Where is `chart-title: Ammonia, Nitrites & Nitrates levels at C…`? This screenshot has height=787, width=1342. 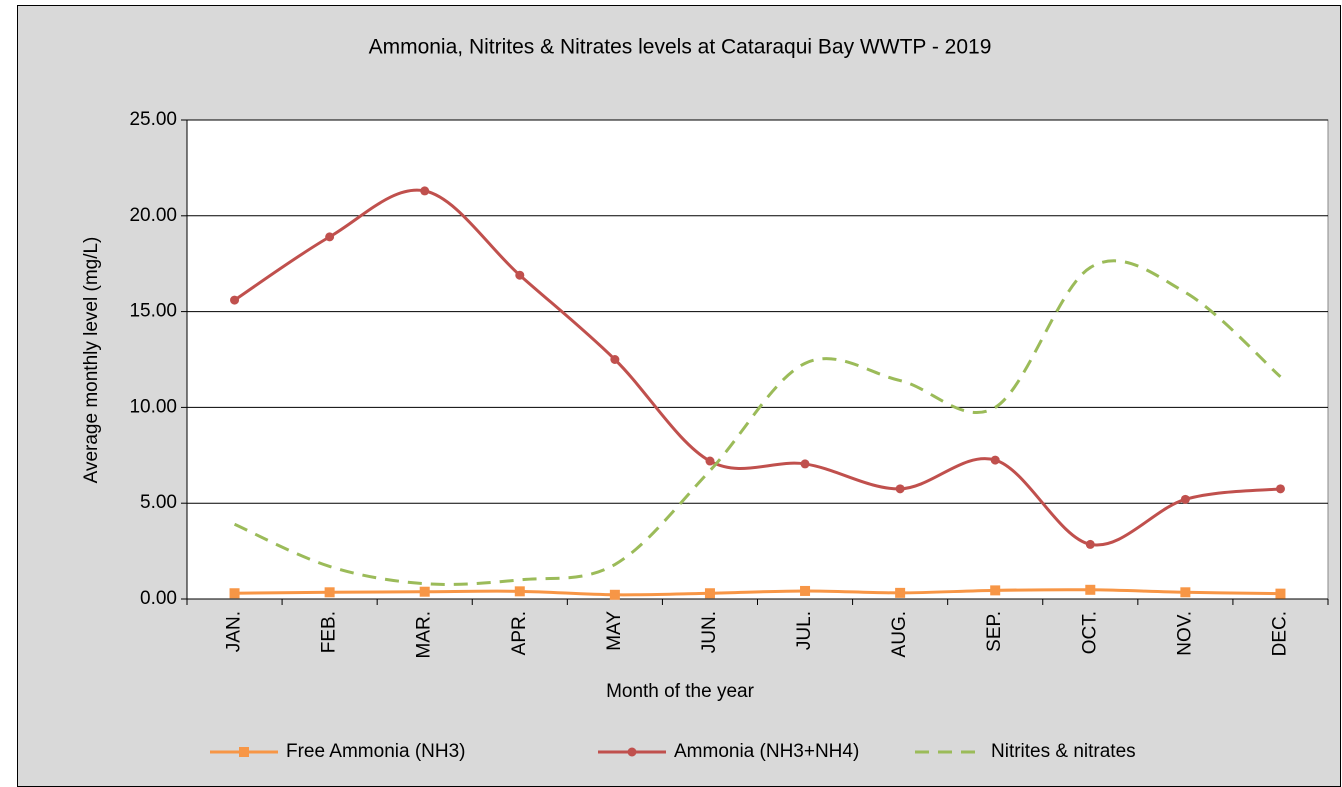
chart-title: Ammonia, Nitrites & Nitrates levels at C… is located at coordinates (680, 47).